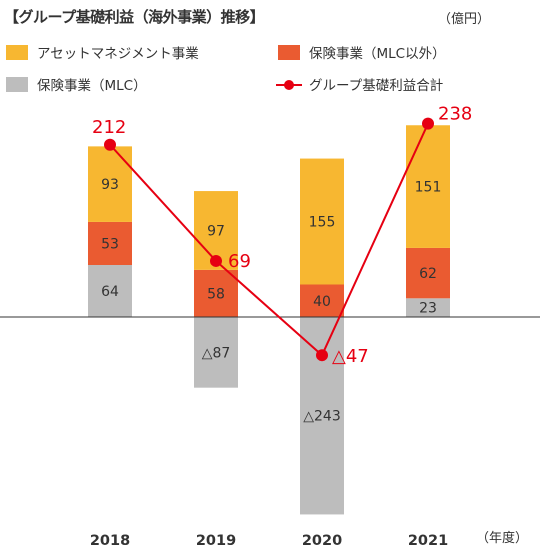 The height and width of the screenshot is (550, 540). I want to click on total-point-2020, so click(322, 355).